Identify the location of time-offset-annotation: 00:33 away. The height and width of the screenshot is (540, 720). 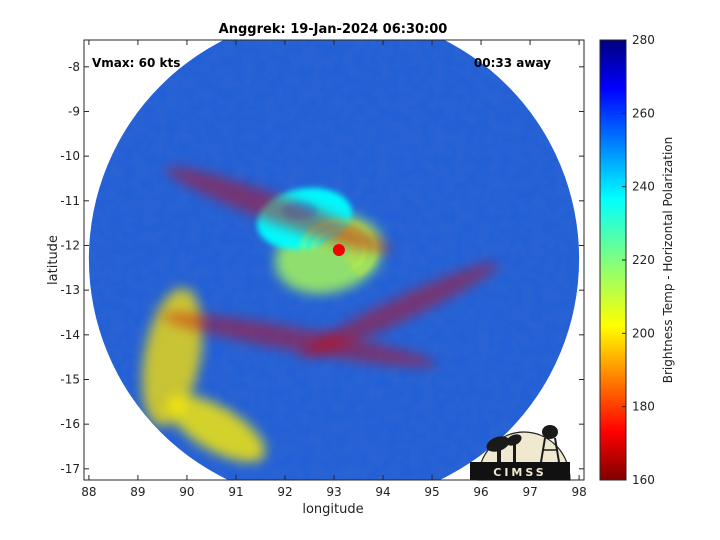
(512, 63).